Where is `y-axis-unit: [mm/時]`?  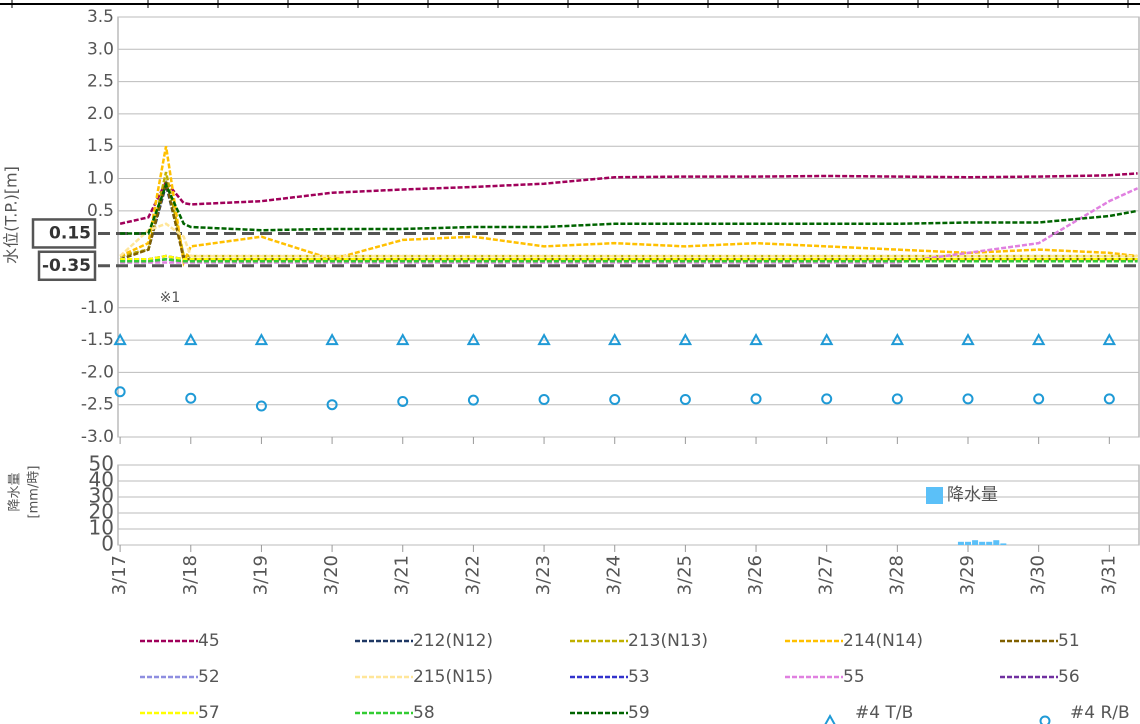
y-axis-unit: [mm/時] is located at coordinates (34, 492).